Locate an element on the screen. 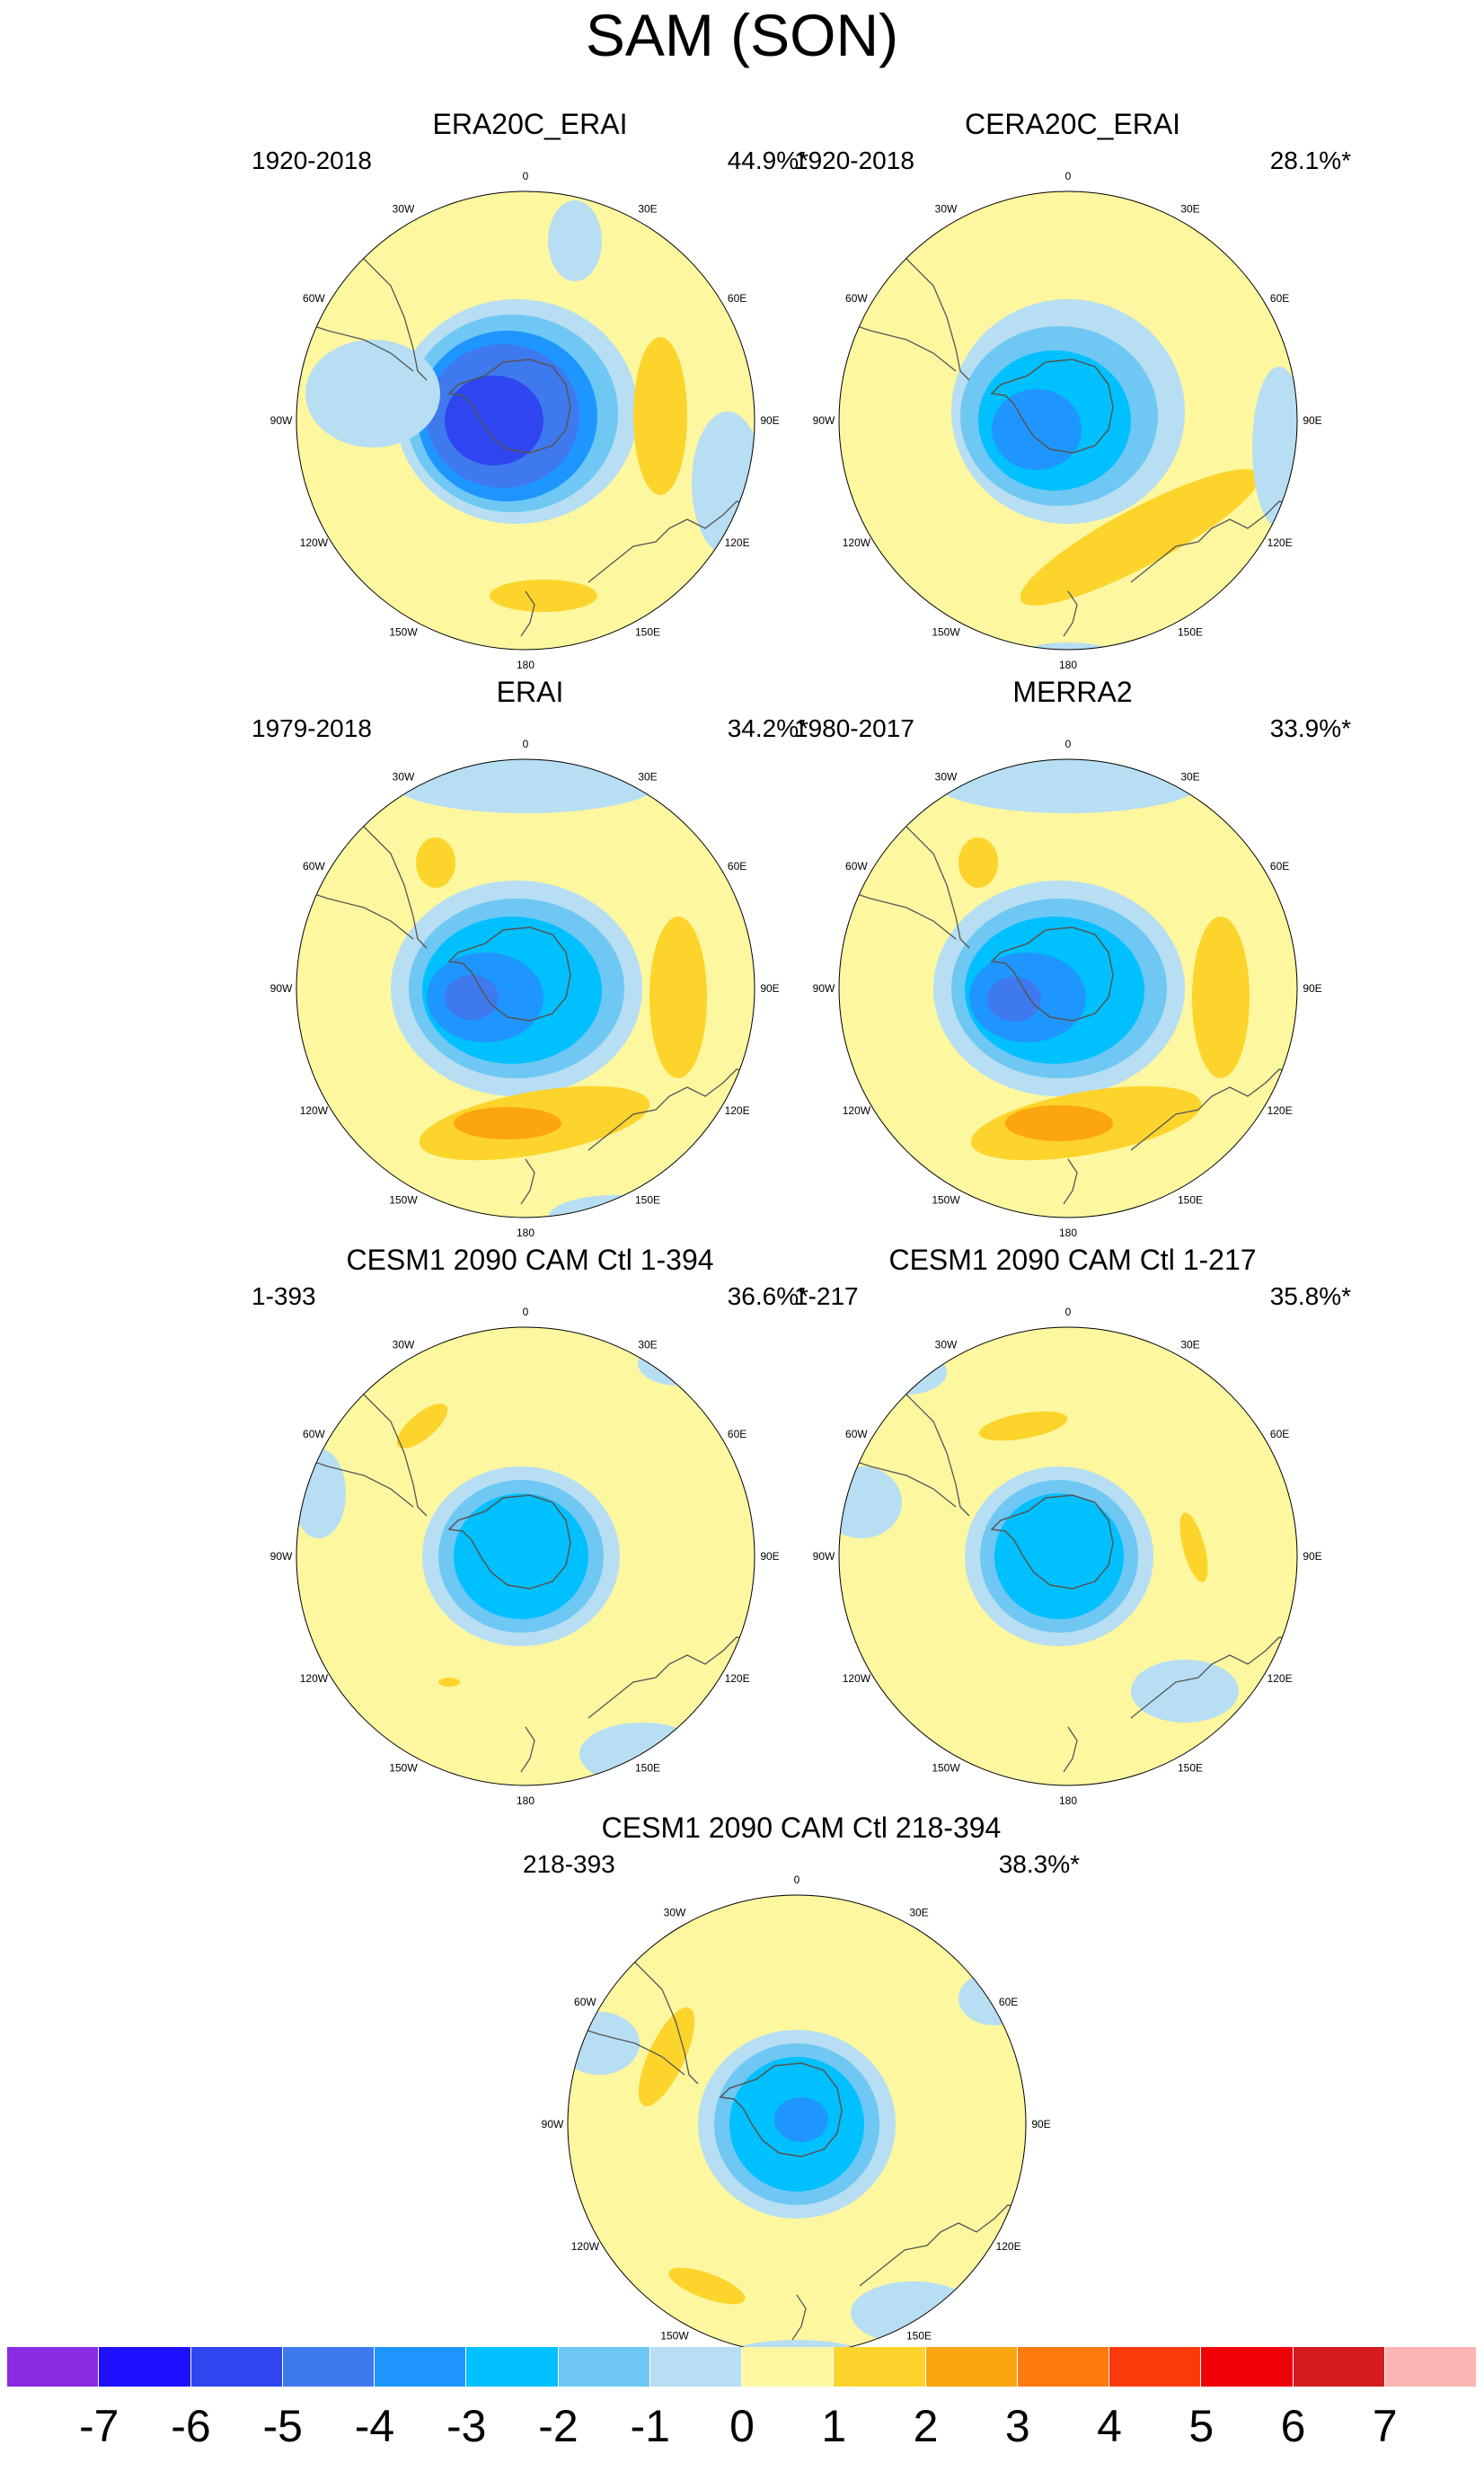 Image resolution: width=1484 pixels, height=2489 pixels. panel-period: 1-393 is located at coordinates (284, 1296).